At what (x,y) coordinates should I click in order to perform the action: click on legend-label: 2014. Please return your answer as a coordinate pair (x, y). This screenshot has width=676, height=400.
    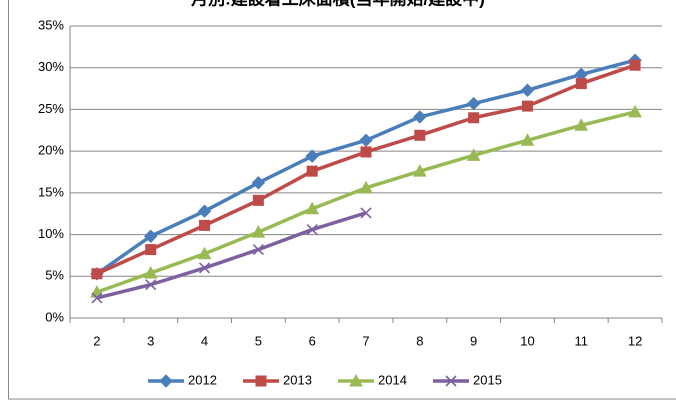
    Looking at the image, I should click on (392, 379).